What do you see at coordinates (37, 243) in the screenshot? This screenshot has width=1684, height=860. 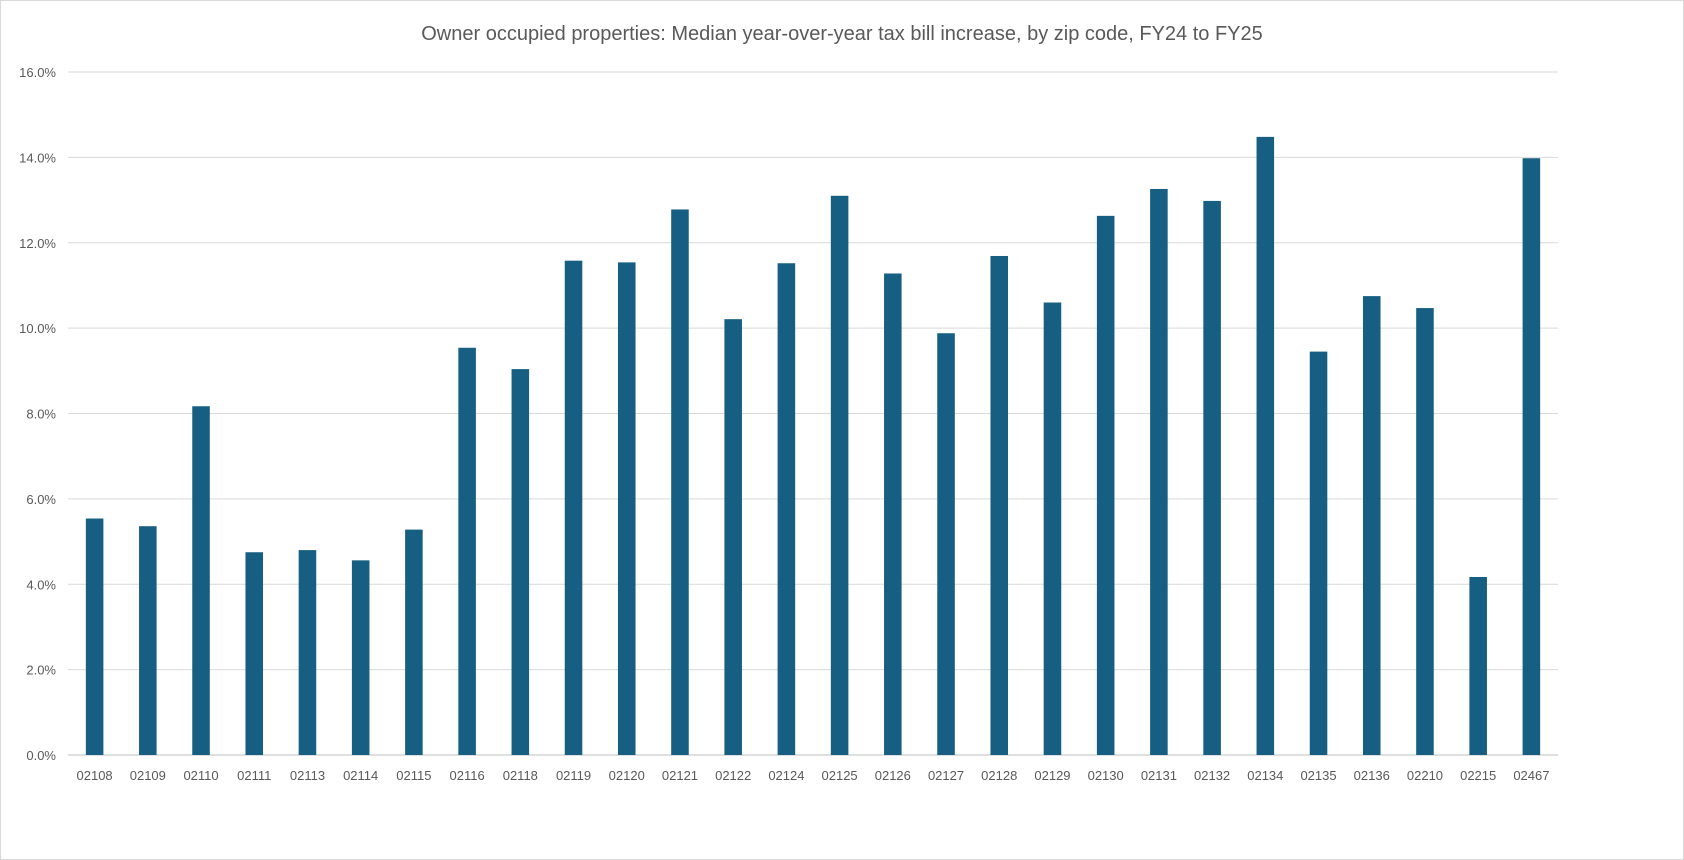 I see `y-tick-label: 12.0%` at bounding box center [37, 243].